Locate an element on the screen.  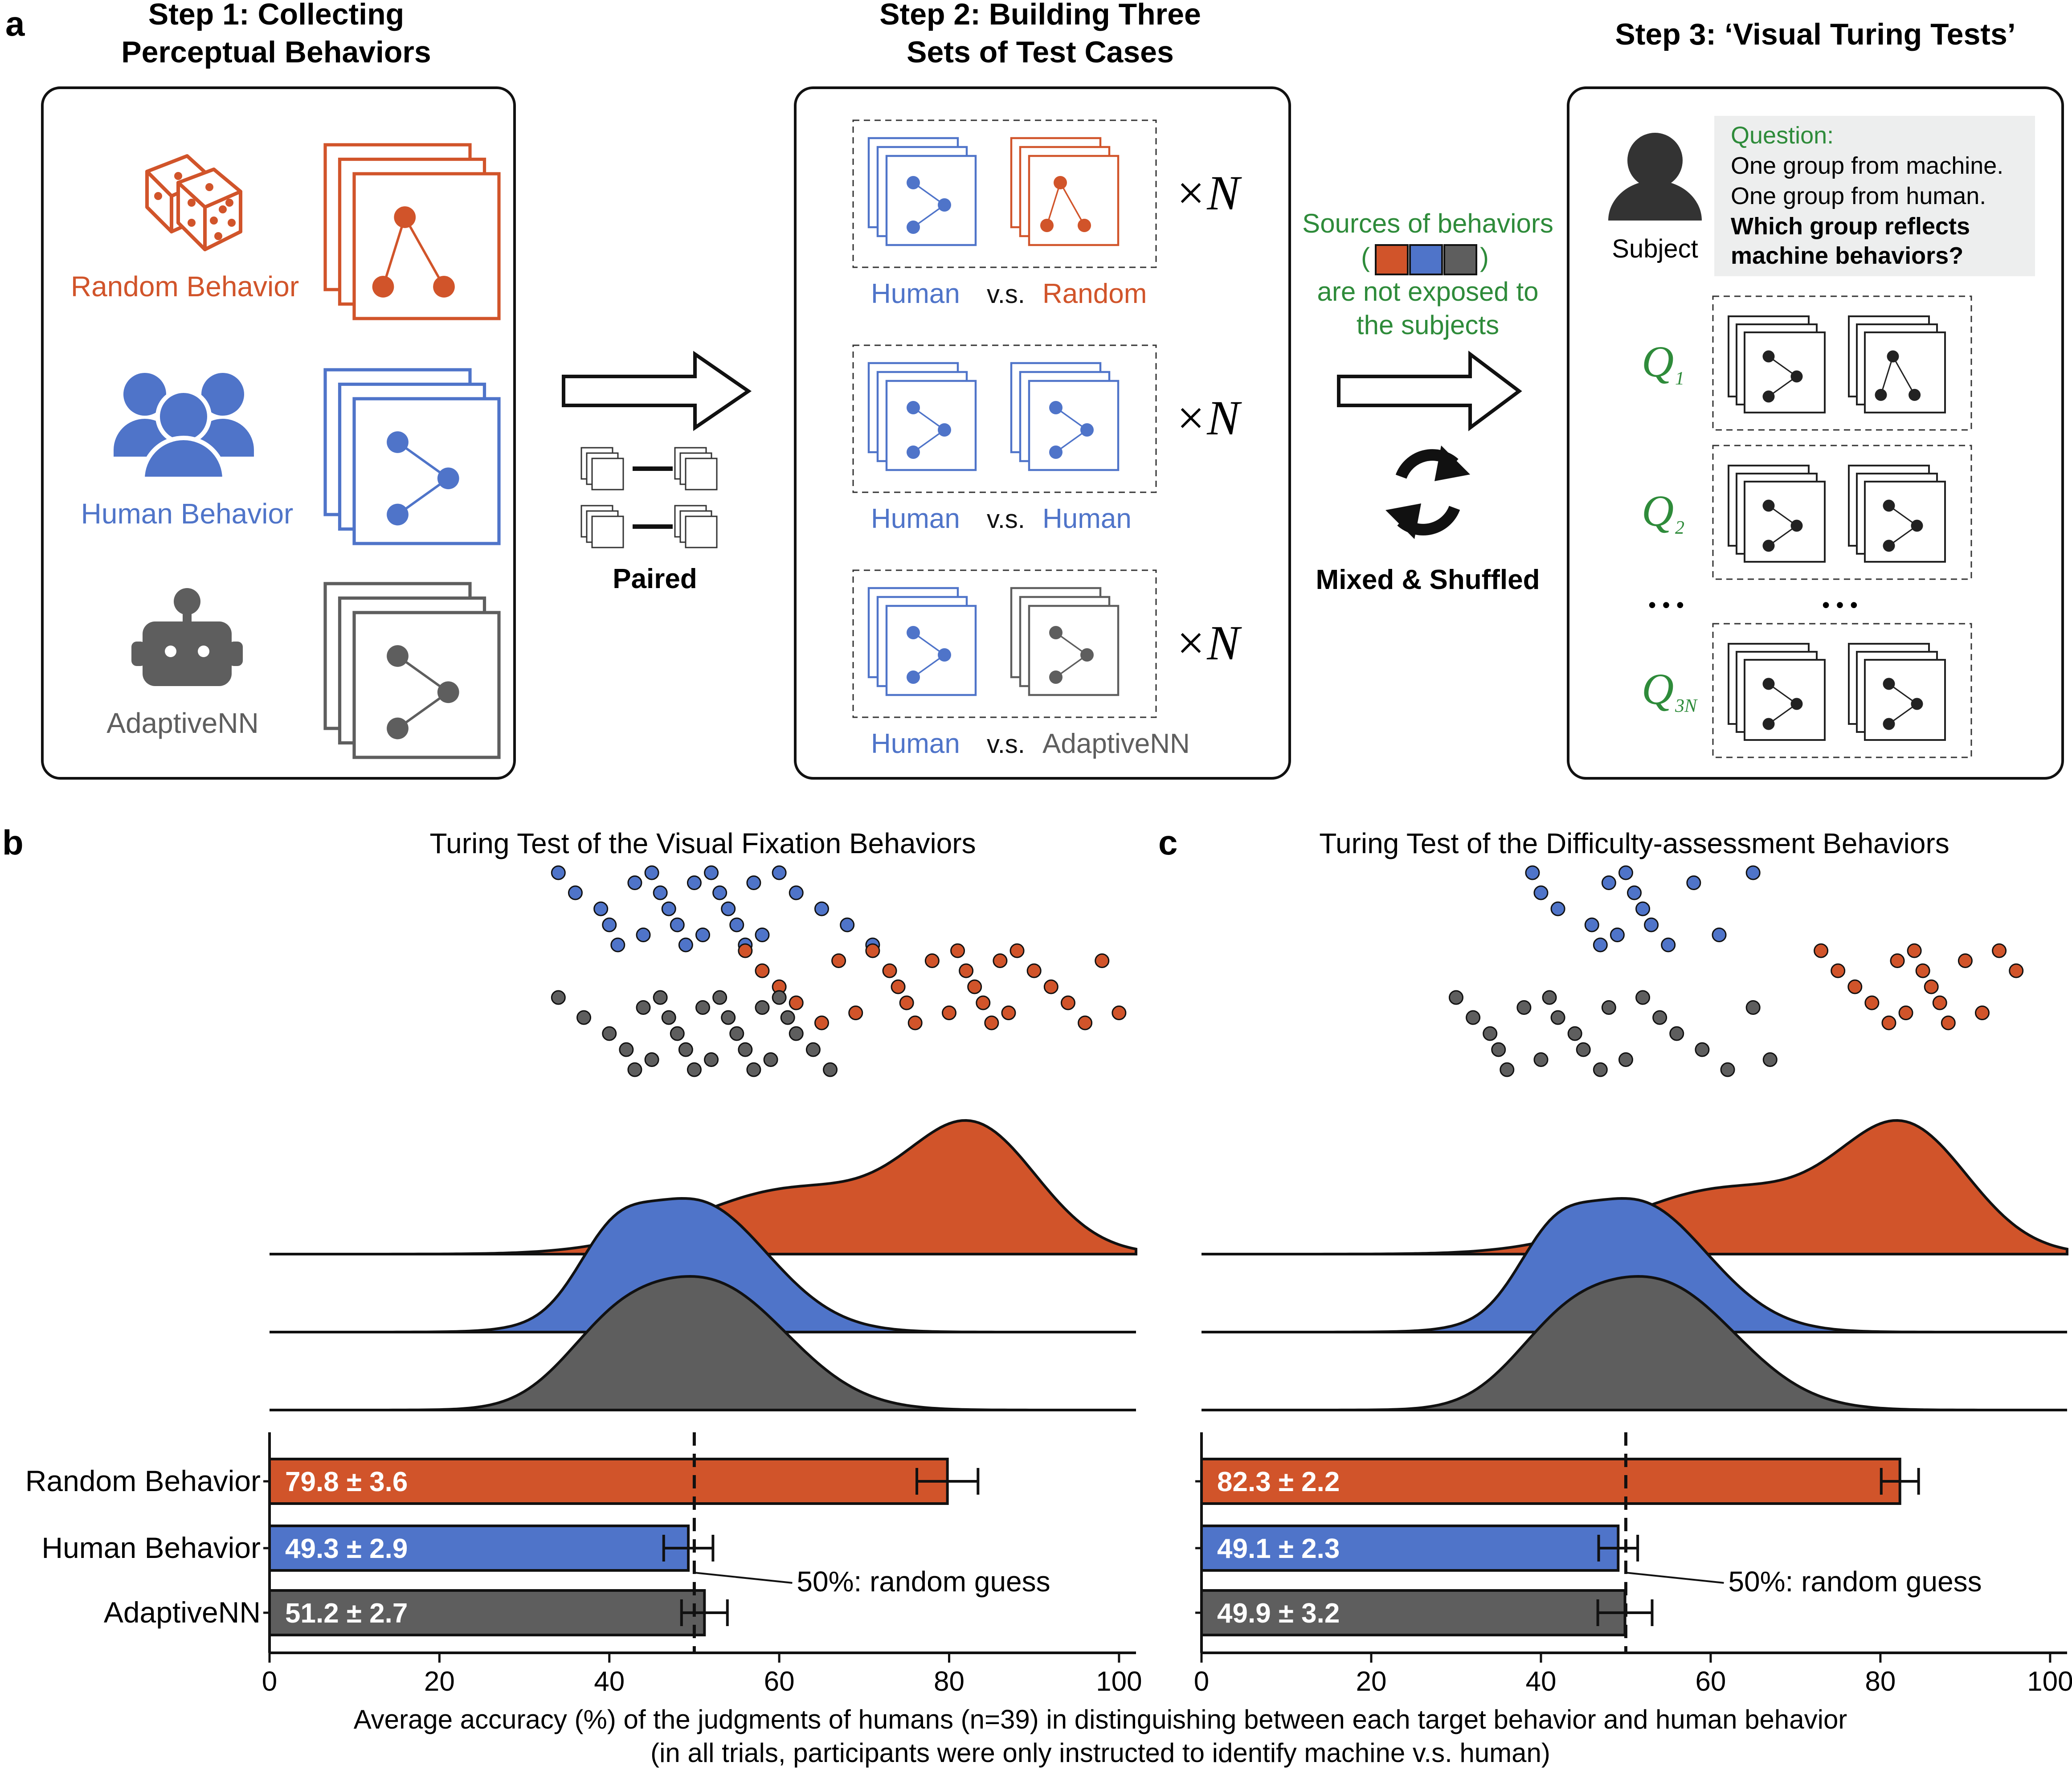
question-line1: One group from machine. is located at coordinates (1867, 165).